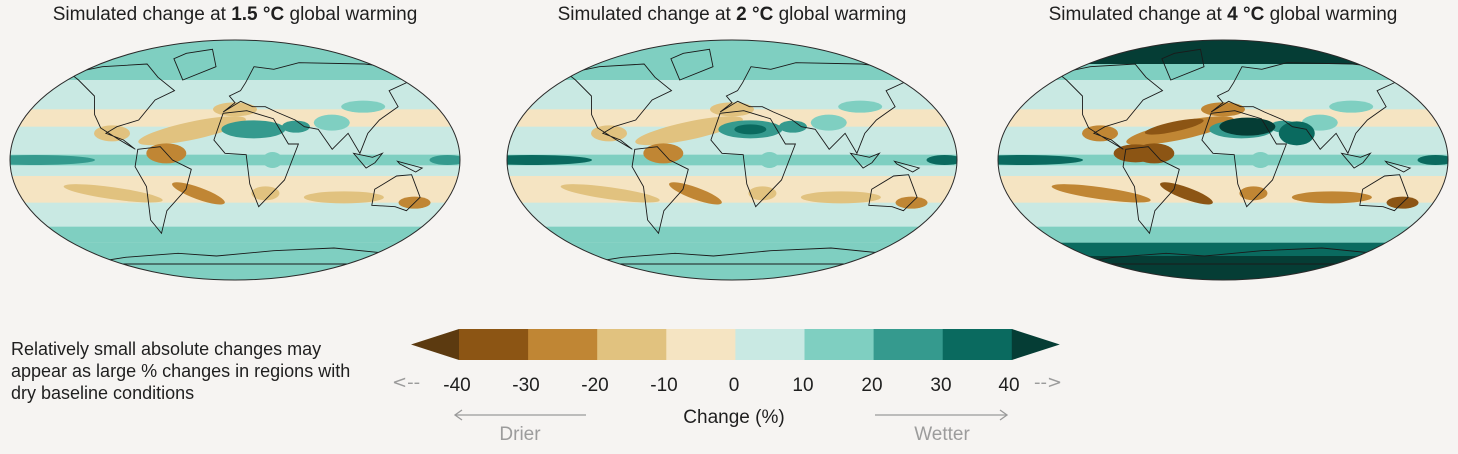 Image resolution: width=1458 pixels, height=454 pixels. I want to click on tick-label-m10: -10, so click(664, 385).